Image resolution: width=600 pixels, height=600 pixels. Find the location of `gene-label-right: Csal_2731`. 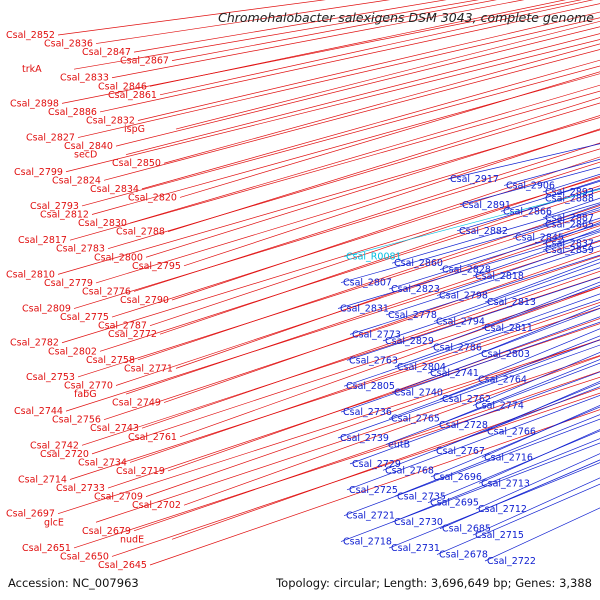

gene-label-right: Csal_2731 is located at coordinates (415, 548).